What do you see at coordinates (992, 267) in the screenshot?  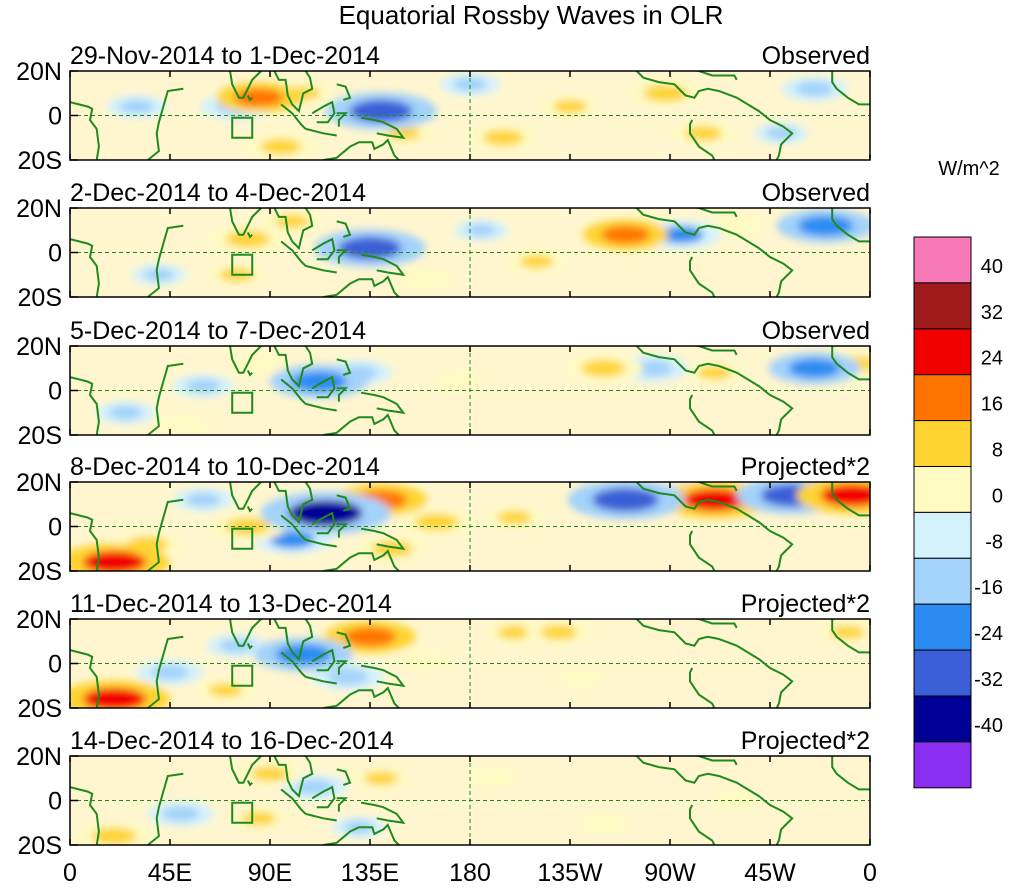 I see `colorbar-label: 40` at bounding box center [992, 267].